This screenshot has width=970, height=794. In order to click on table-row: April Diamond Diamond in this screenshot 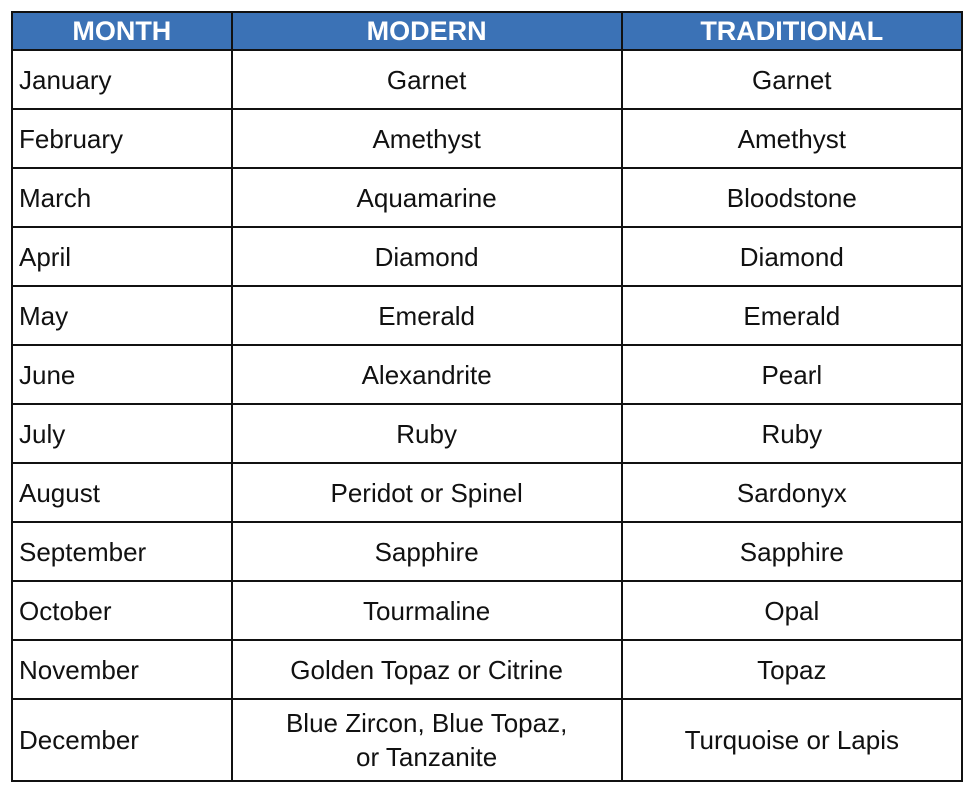, I will do `click(487, 256)`.